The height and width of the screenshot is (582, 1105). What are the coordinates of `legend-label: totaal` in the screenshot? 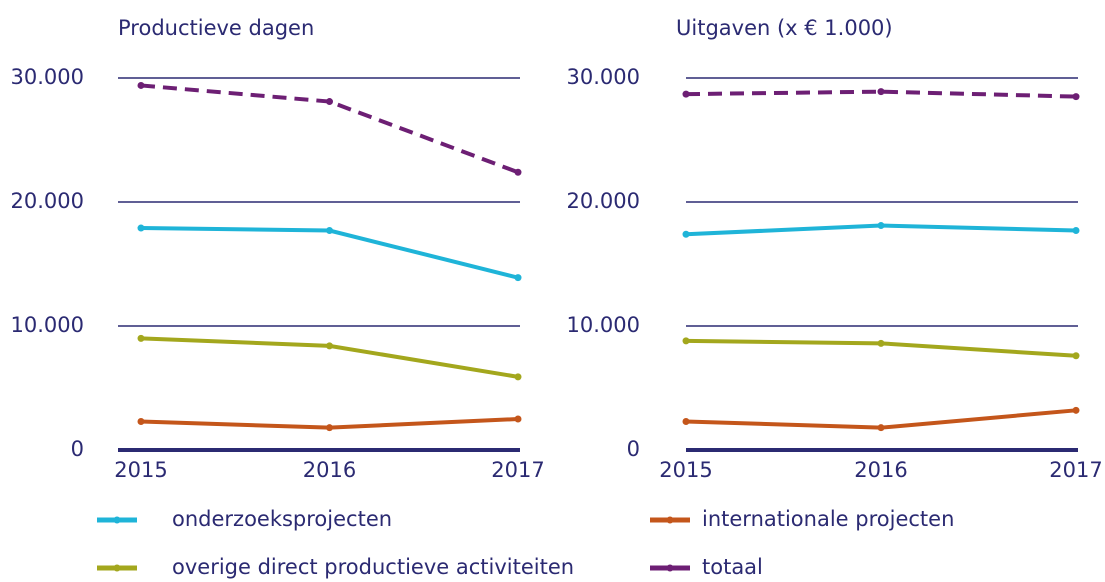 It's located at (732, 567).